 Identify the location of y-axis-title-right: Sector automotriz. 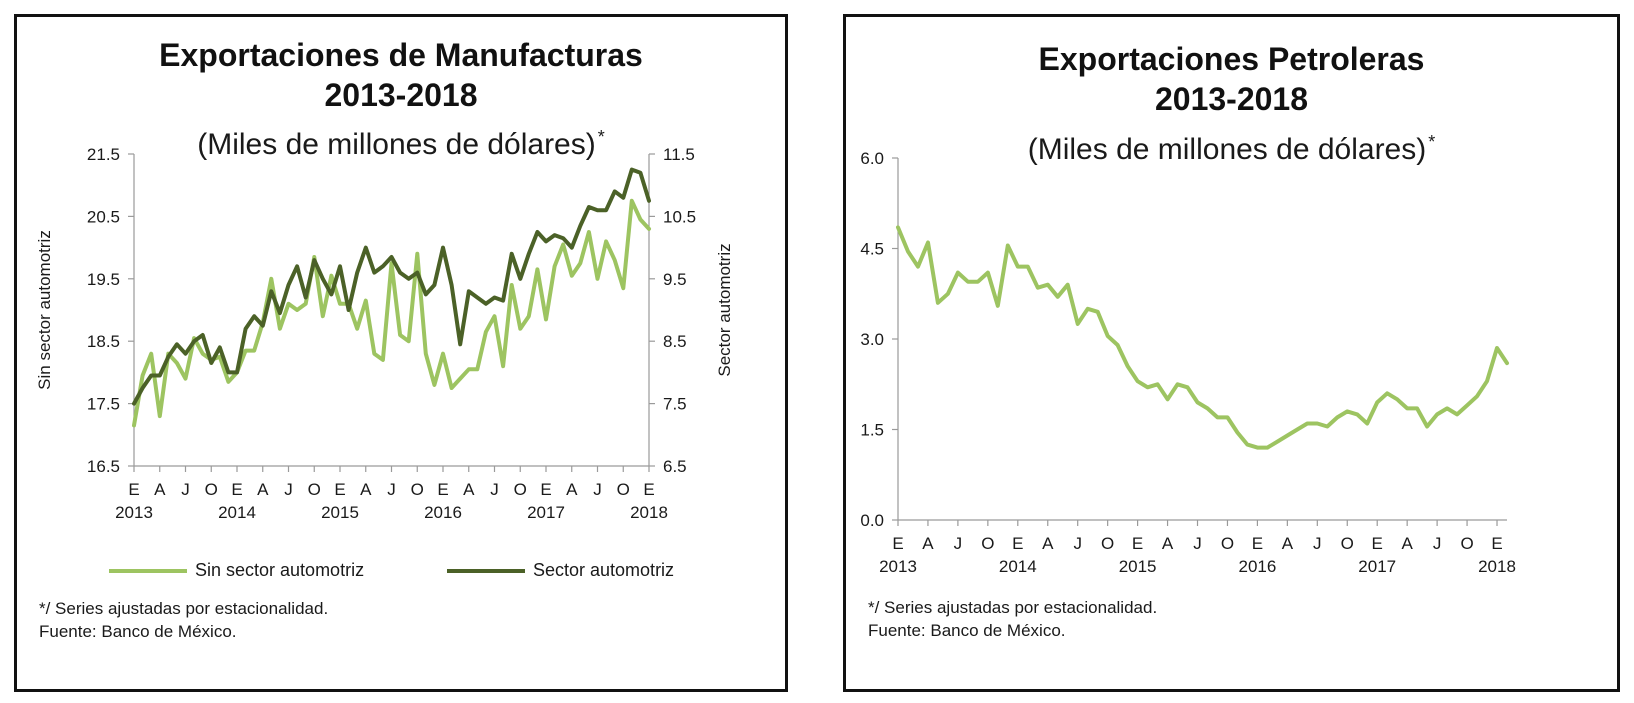
(724, 309).